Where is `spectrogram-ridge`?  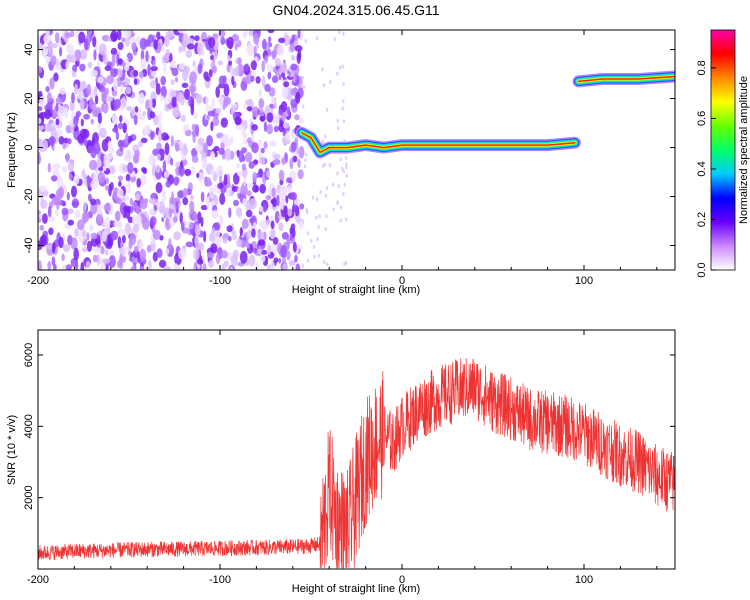
spectrogram-ridge is located at coordinates (485, 114).